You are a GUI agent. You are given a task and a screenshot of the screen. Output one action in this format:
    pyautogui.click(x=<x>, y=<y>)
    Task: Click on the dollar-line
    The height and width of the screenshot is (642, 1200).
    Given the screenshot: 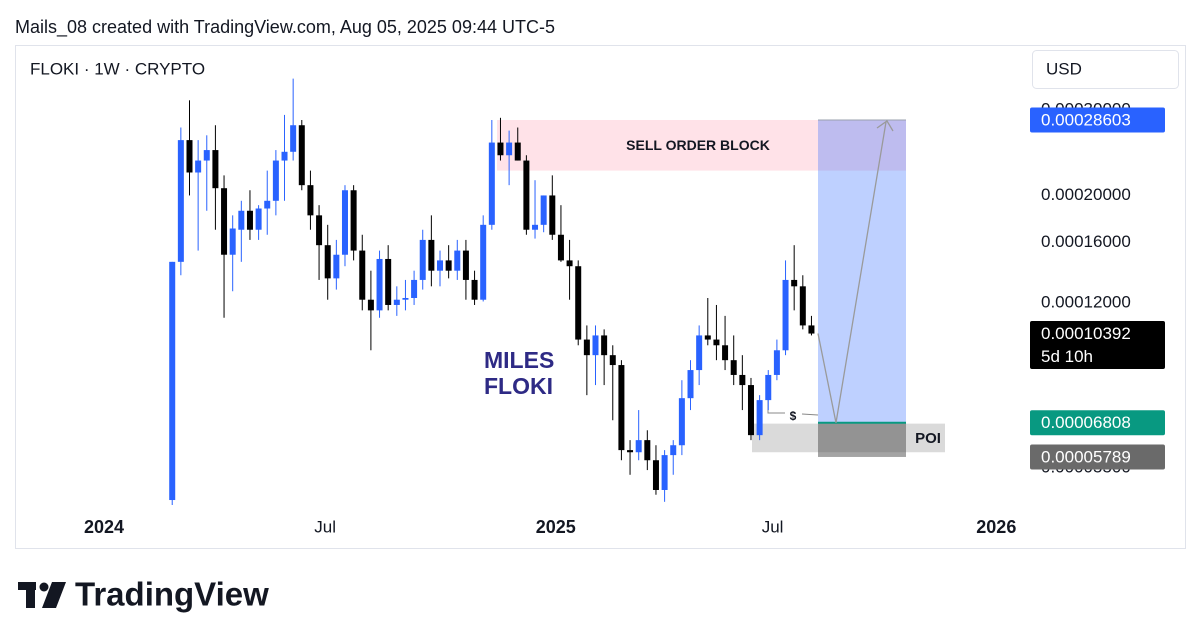 What is the action you would take?
    pyautogui.click(x=810, y=414)
    